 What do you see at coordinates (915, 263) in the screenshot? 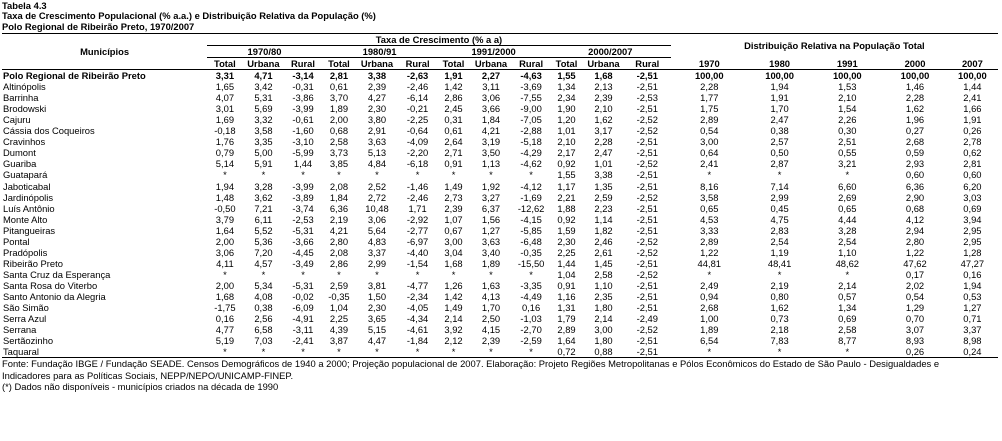
I see `table-cell: 47,62` at bounding box center [915, 263].